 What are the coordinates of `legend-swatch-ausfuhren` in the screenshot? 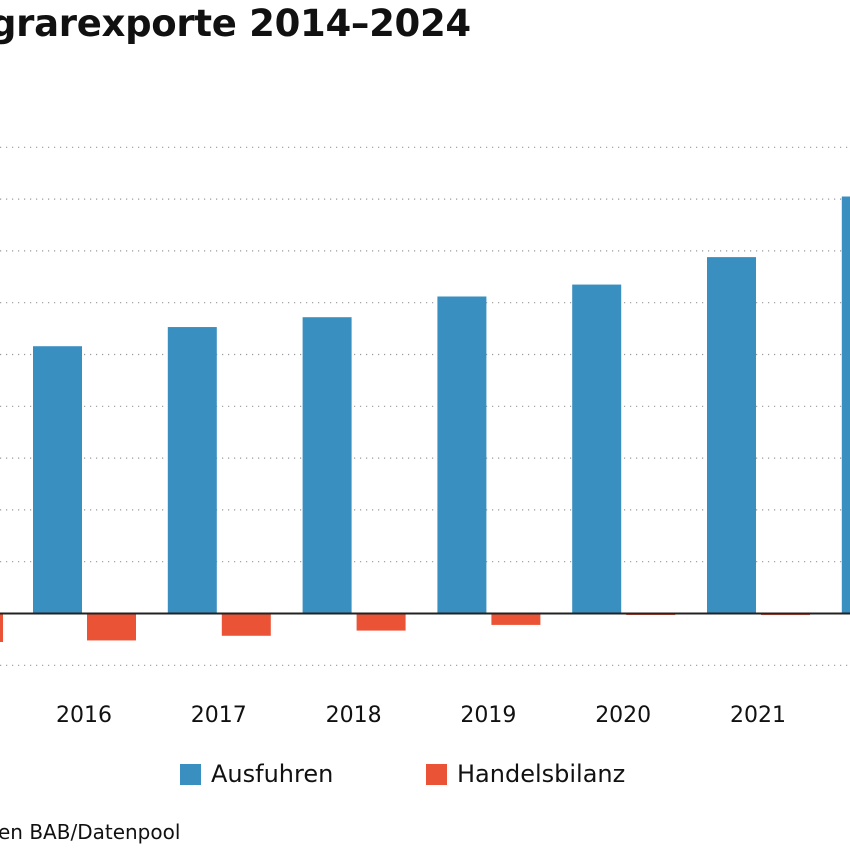 It's located at (190, 774).